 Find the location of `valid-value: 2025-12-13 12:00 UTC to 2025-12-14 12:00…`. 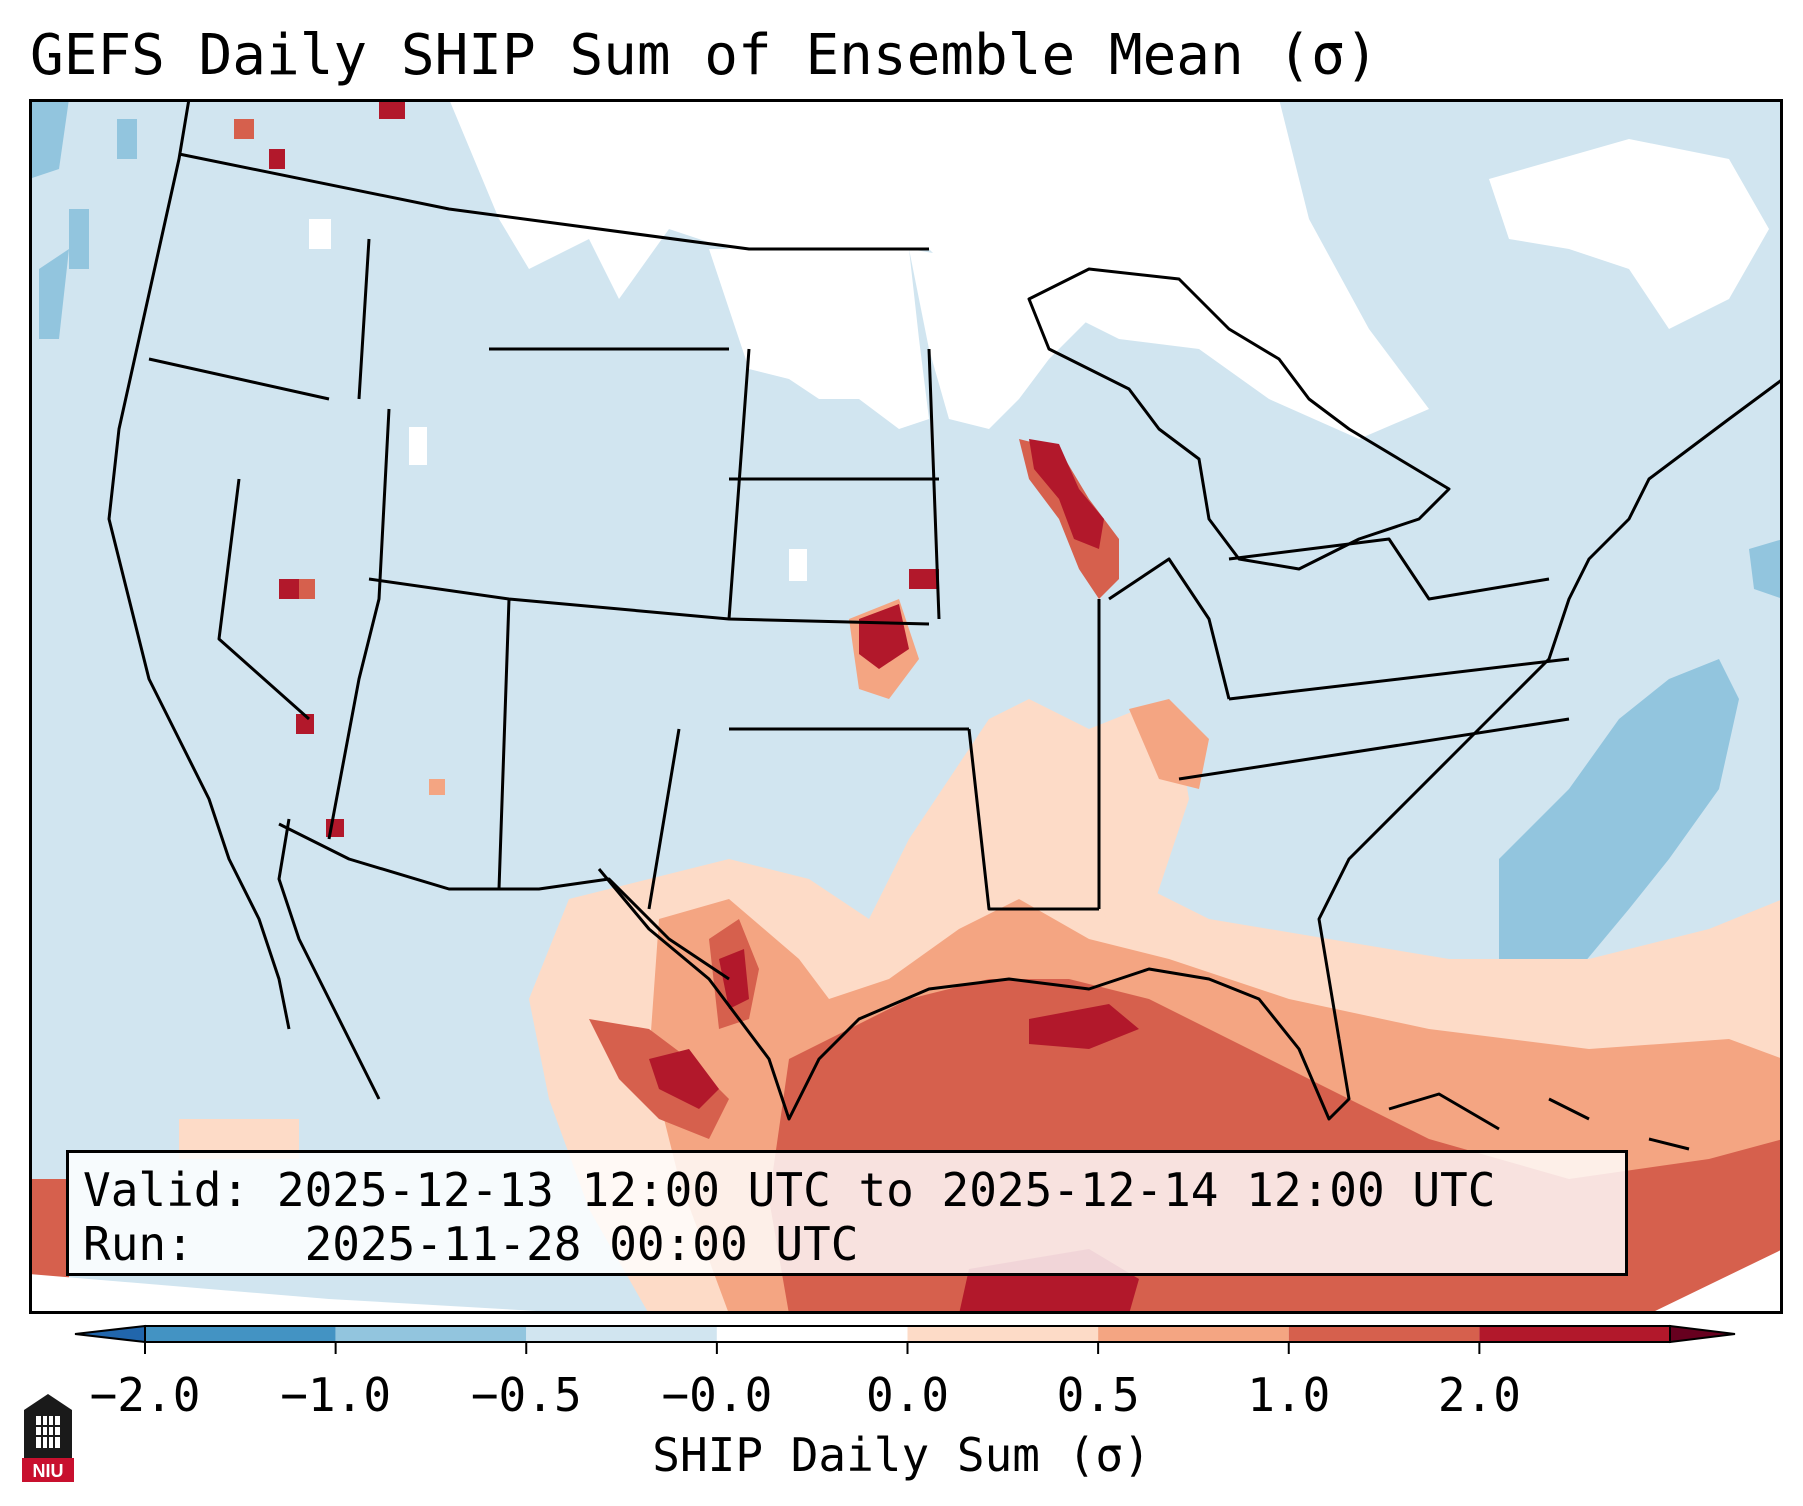

valid-value: 2025-12-13 12:00 UTC to 2025-12-14 12:00… is located at coordinates (886, 1190).